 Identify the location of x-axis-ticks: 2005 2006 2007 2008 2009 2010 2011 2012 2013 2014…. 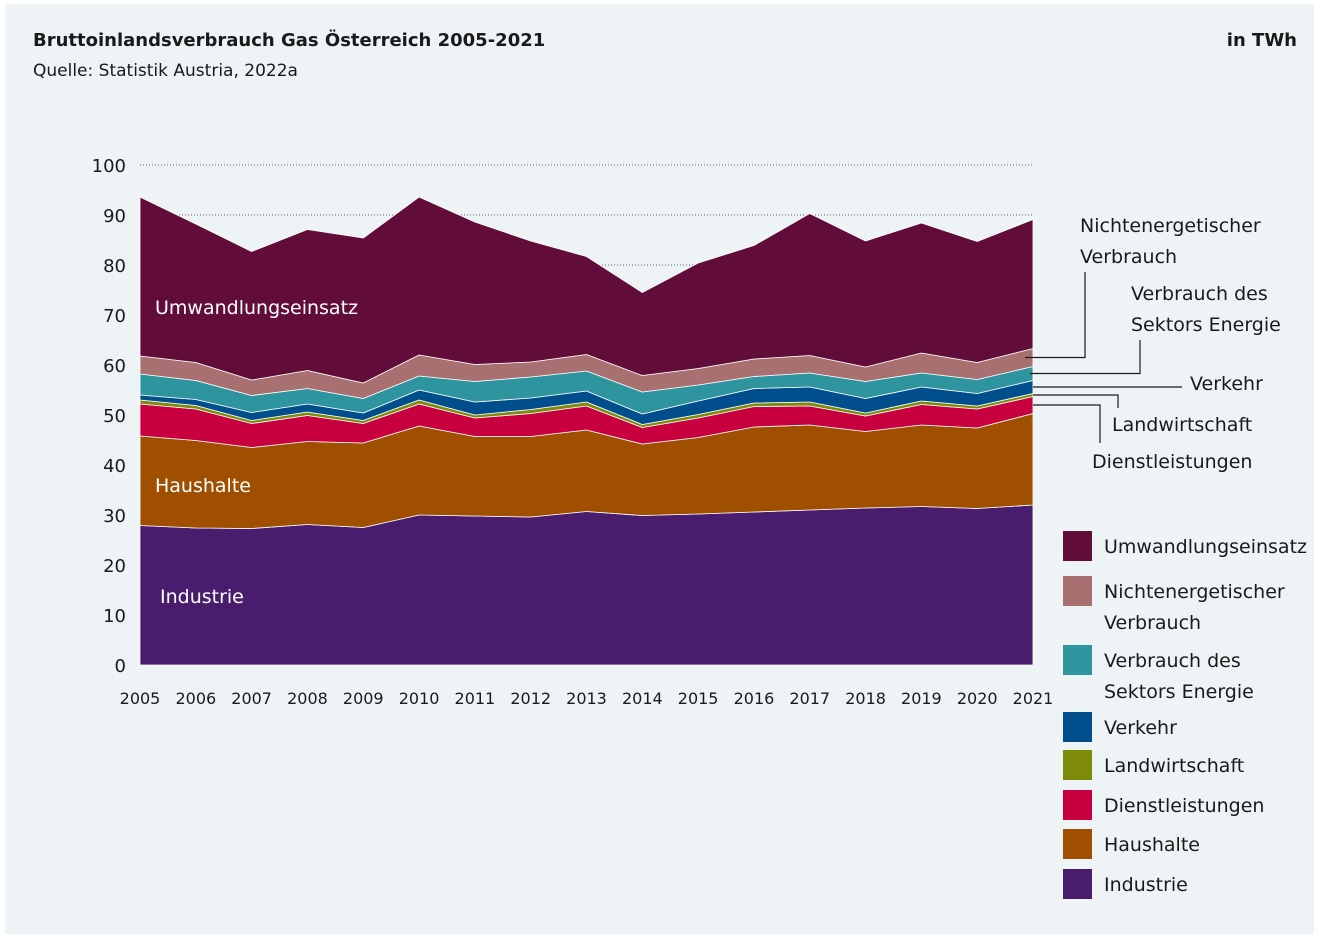
(587, 698).